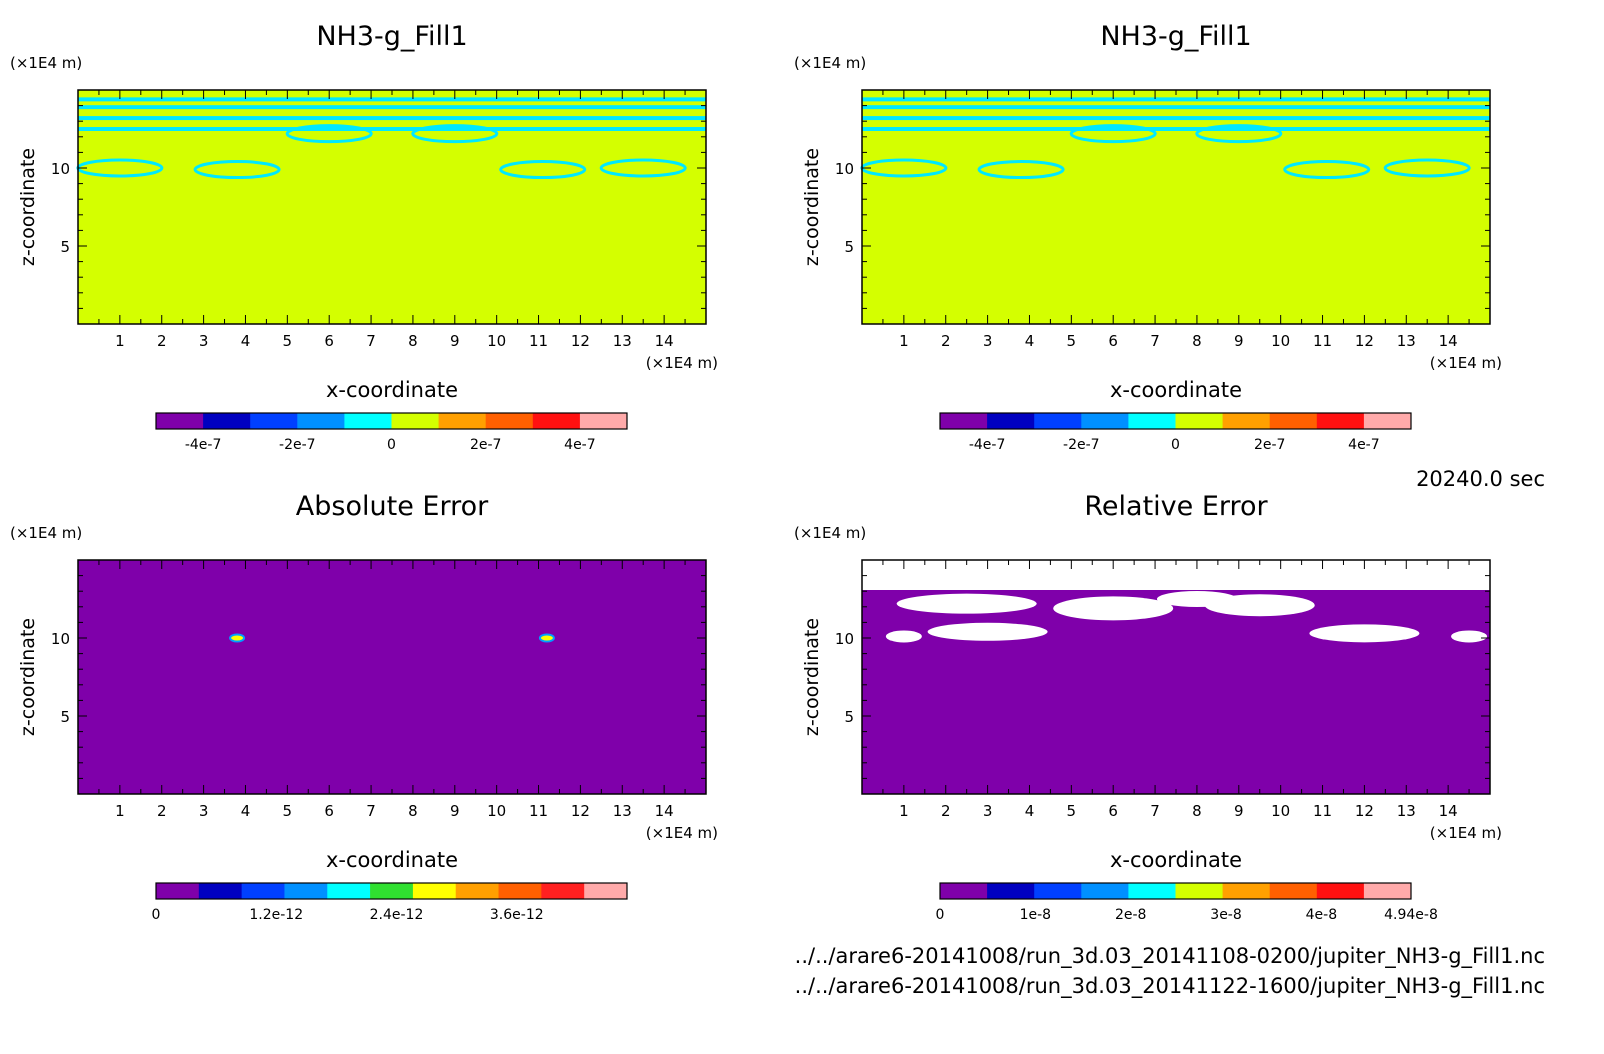 Image resolution: width=1604 pixels, height=1054 pixels. Describe the element at coordinates (1113, 608) in the screenshot. I see `undefined-patch` at that location.